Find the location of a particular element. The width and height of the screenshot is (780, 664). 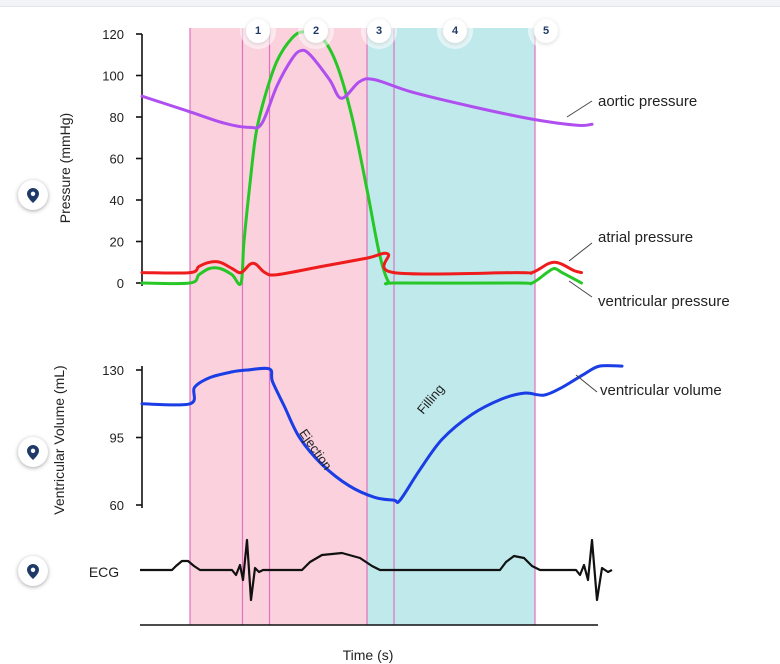

series-label-text: ventricular pressure is located at coordinates (664, 301).